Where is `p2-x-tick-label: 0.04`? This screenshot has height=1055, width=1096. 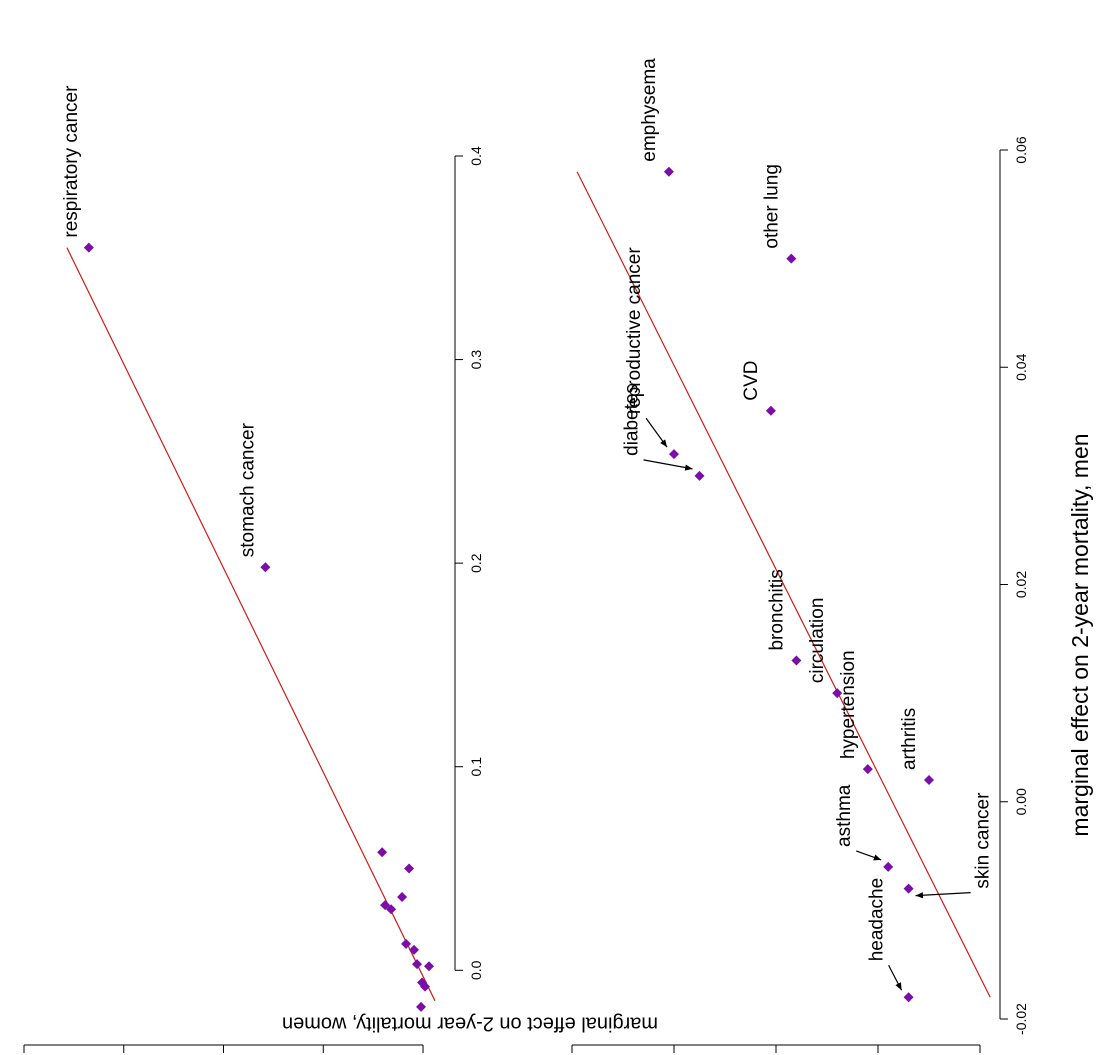
p2-x-tick-label: 0.04 is located at coordinates (1021, 366).